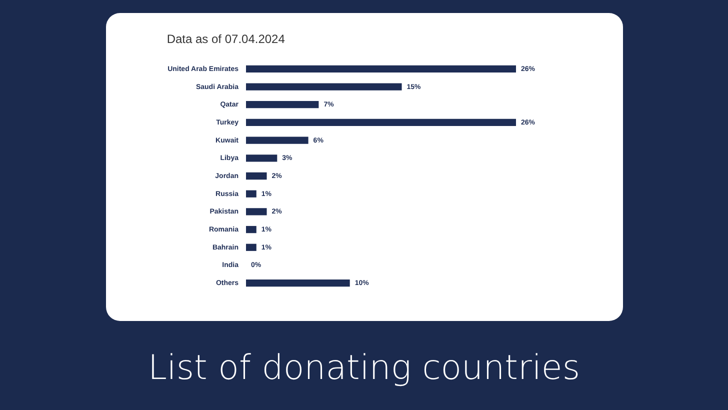 This screenshot has height=410, width=728. I want to click on chart-subtitle: Data as of 07.04.2024, so click(226, 39).